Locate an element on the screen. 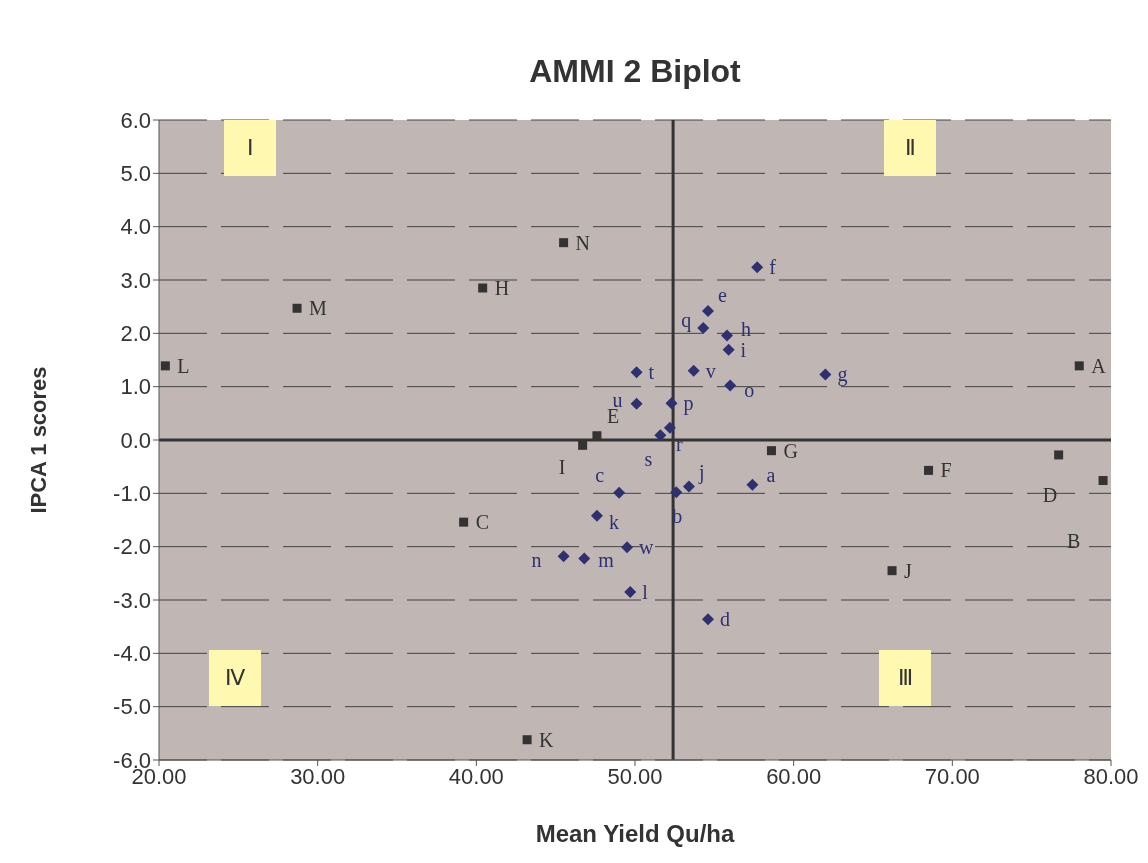 This screenshot has width=1148, height=863. y-tick-label: 6.0 is located at coordinates (135, 120).